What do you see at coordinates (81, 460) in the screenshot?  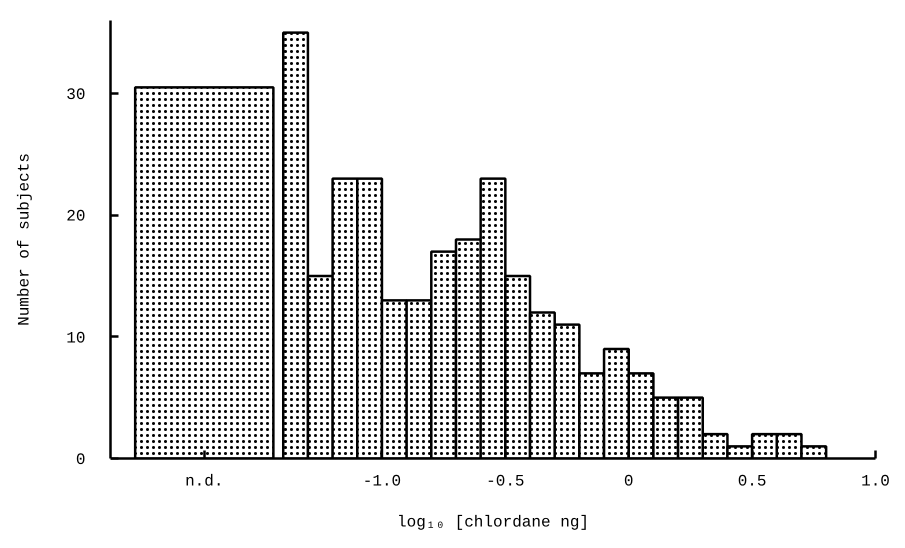 I see `y-tick-label: 0` at bounding box center [81, 460].